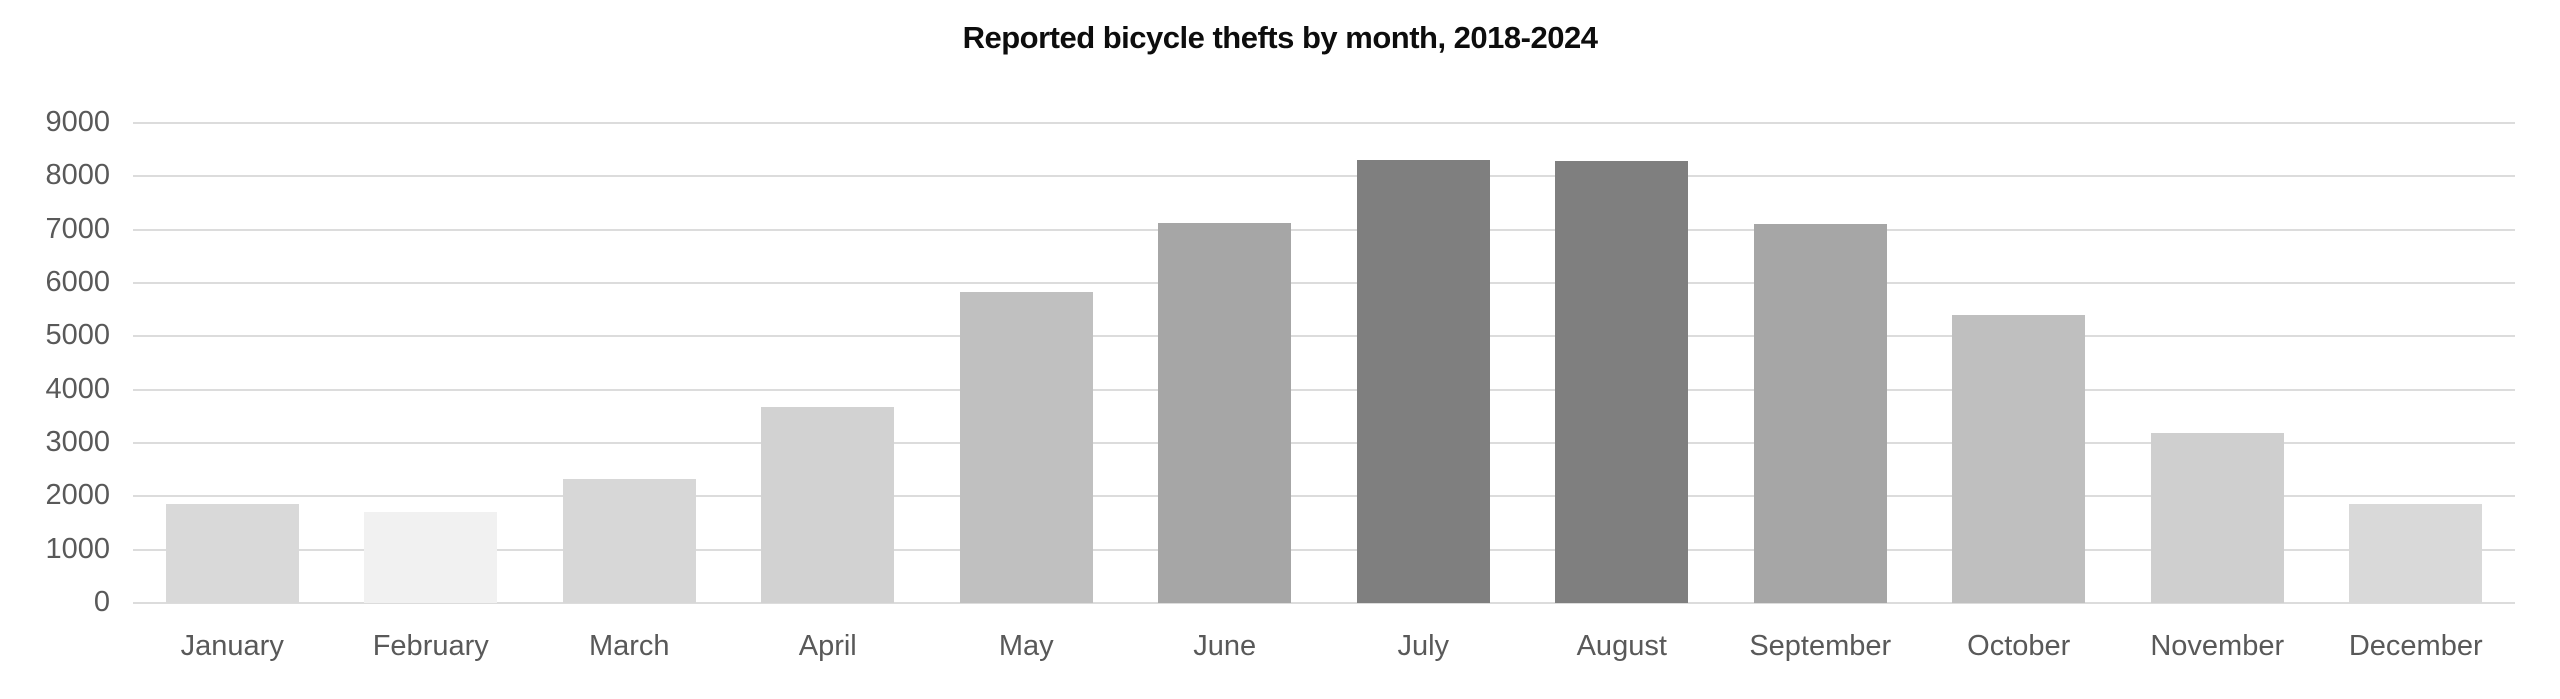 Image resolution: width=2560 pixels, height=699 pixels. Describe the element at coordinates (77, 548) in the screenshot. I see `y-axis-label-1000: 1000` at that location.